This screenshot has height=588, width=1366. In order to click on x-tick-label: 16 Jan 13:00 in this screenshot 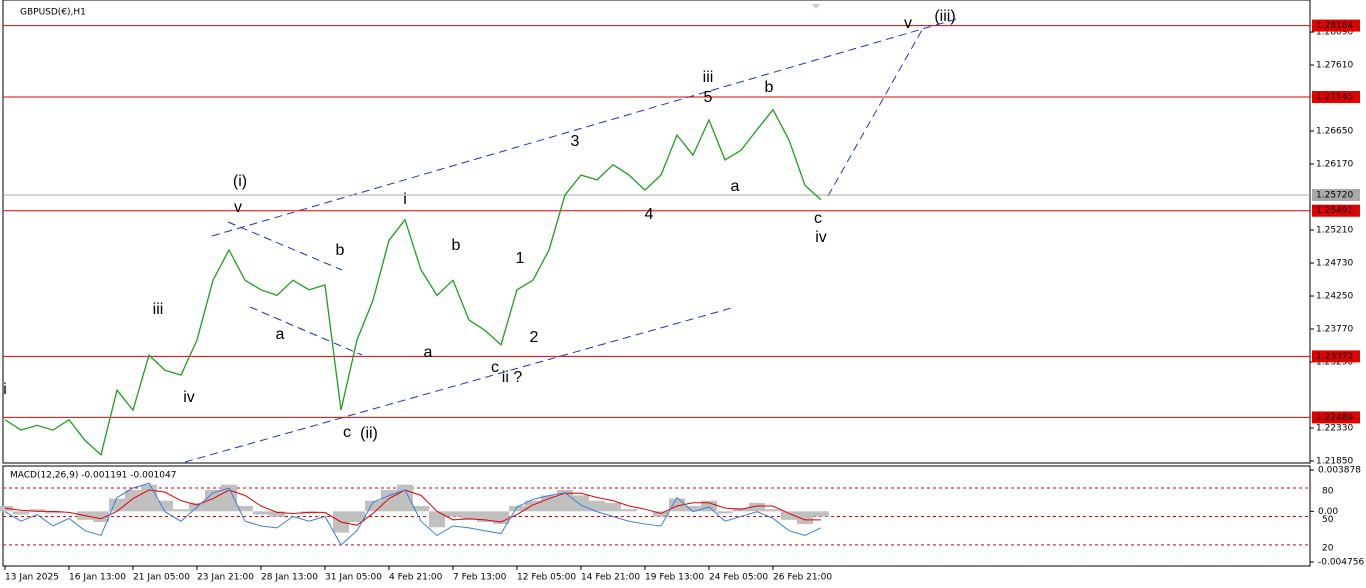, I will do `click(97, 578)`.